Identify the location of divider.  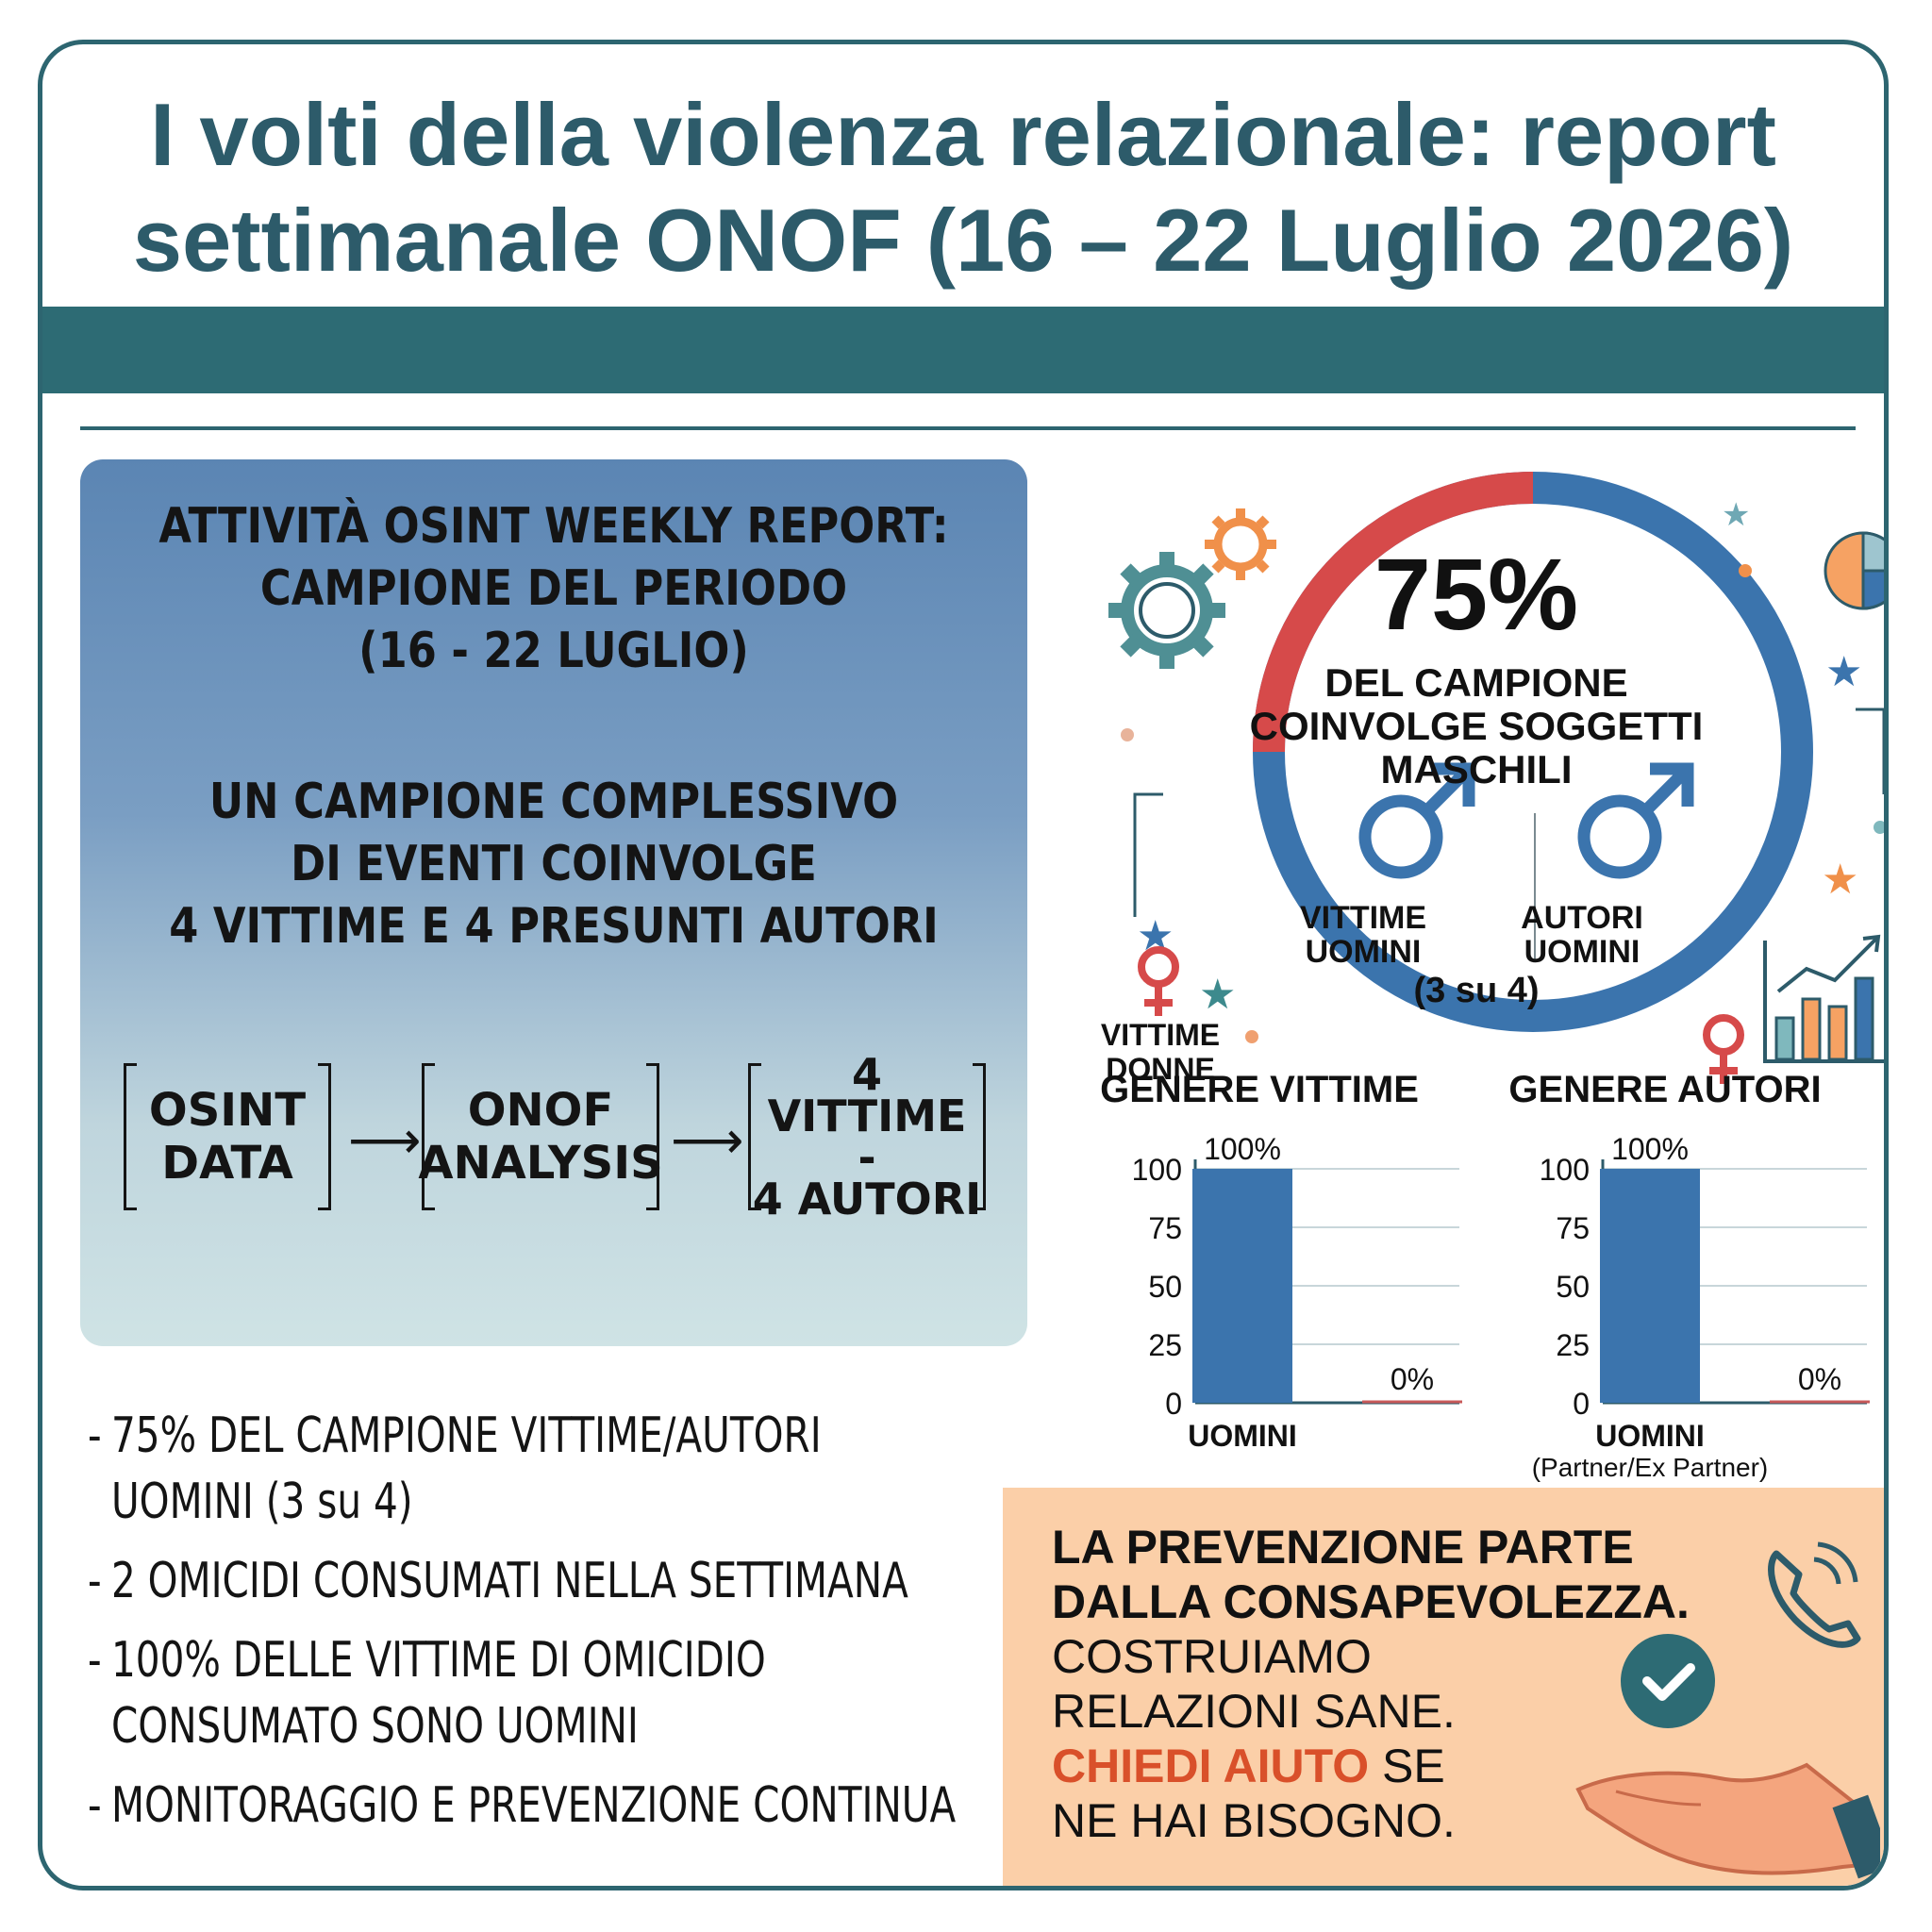
(968, 428).